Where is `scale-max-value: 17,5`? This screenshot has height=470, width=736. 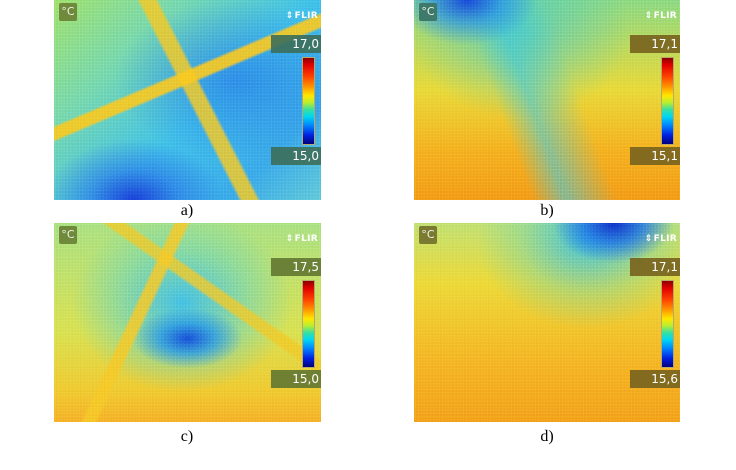 scale-max-value: 17,5 is located at coordinates (296, 267).